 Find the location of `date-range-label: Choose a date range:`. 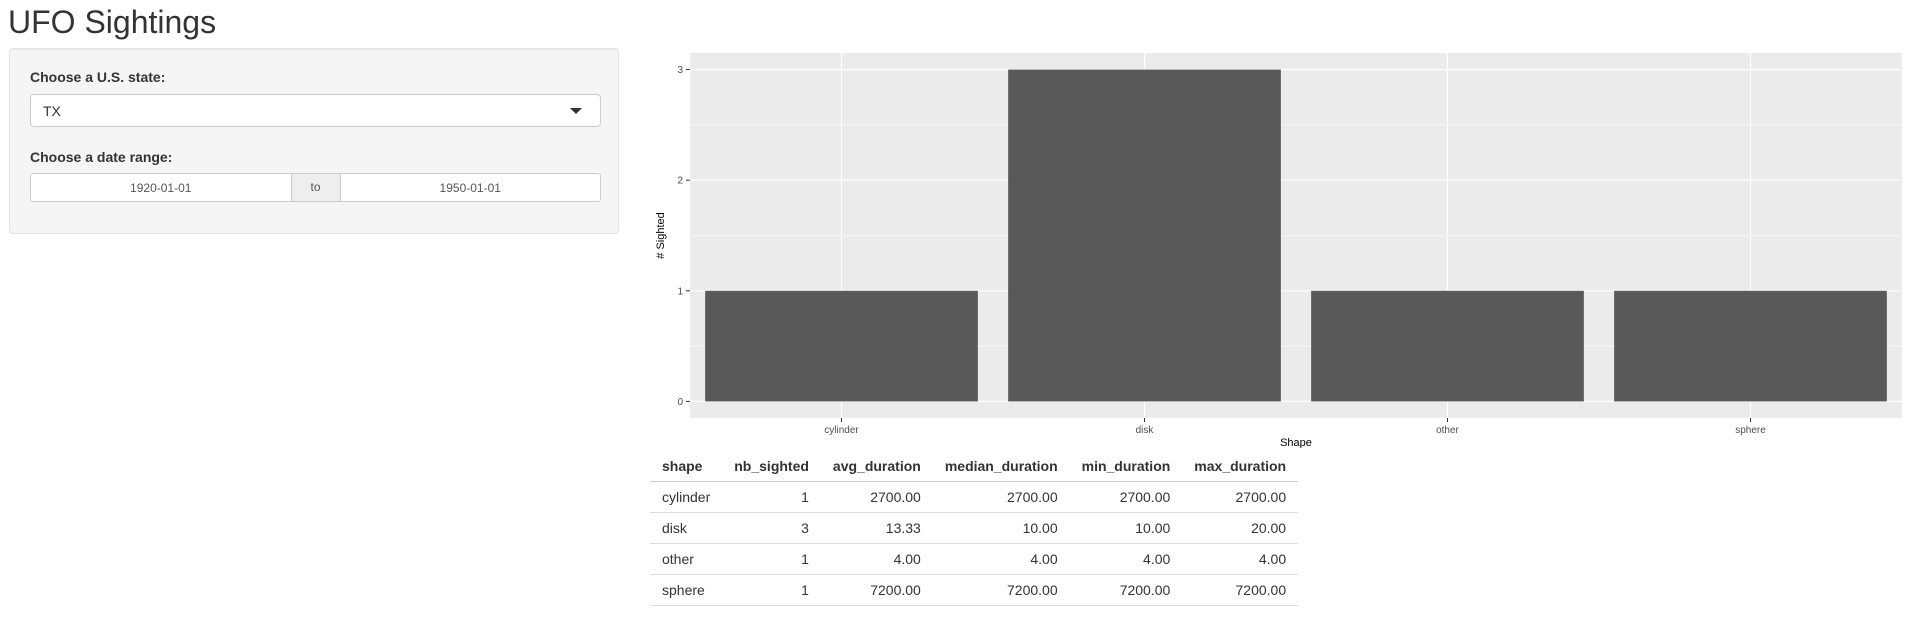

date-range-label: Choose a date range: is located at coordinates (101, 157).